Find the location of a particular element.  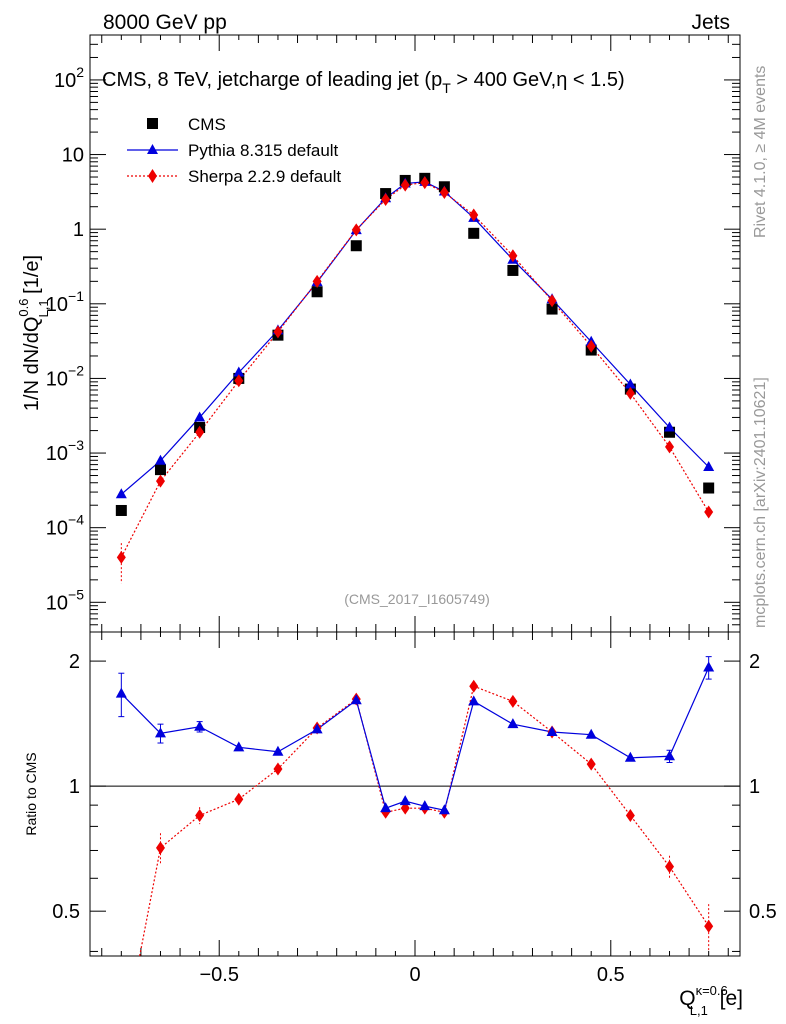

plot-title-post: > 400 GeV,η < 1.5) is located at coordinates (538, 80).